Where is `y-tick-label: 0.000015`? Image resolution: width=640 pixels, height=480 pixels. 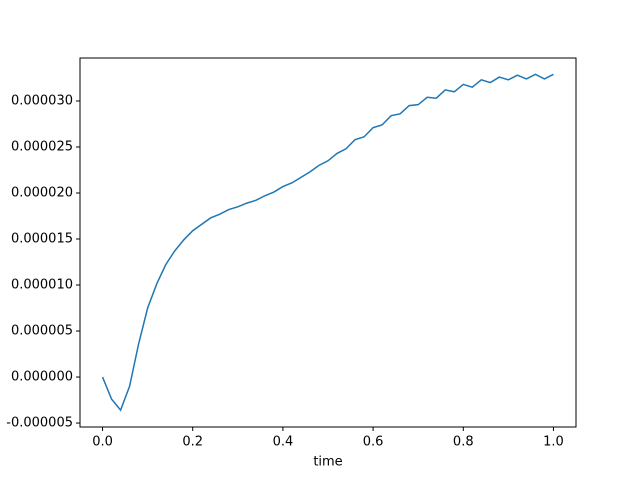
y-tick-label: 0.000015 is located at coordinates (42, 239).